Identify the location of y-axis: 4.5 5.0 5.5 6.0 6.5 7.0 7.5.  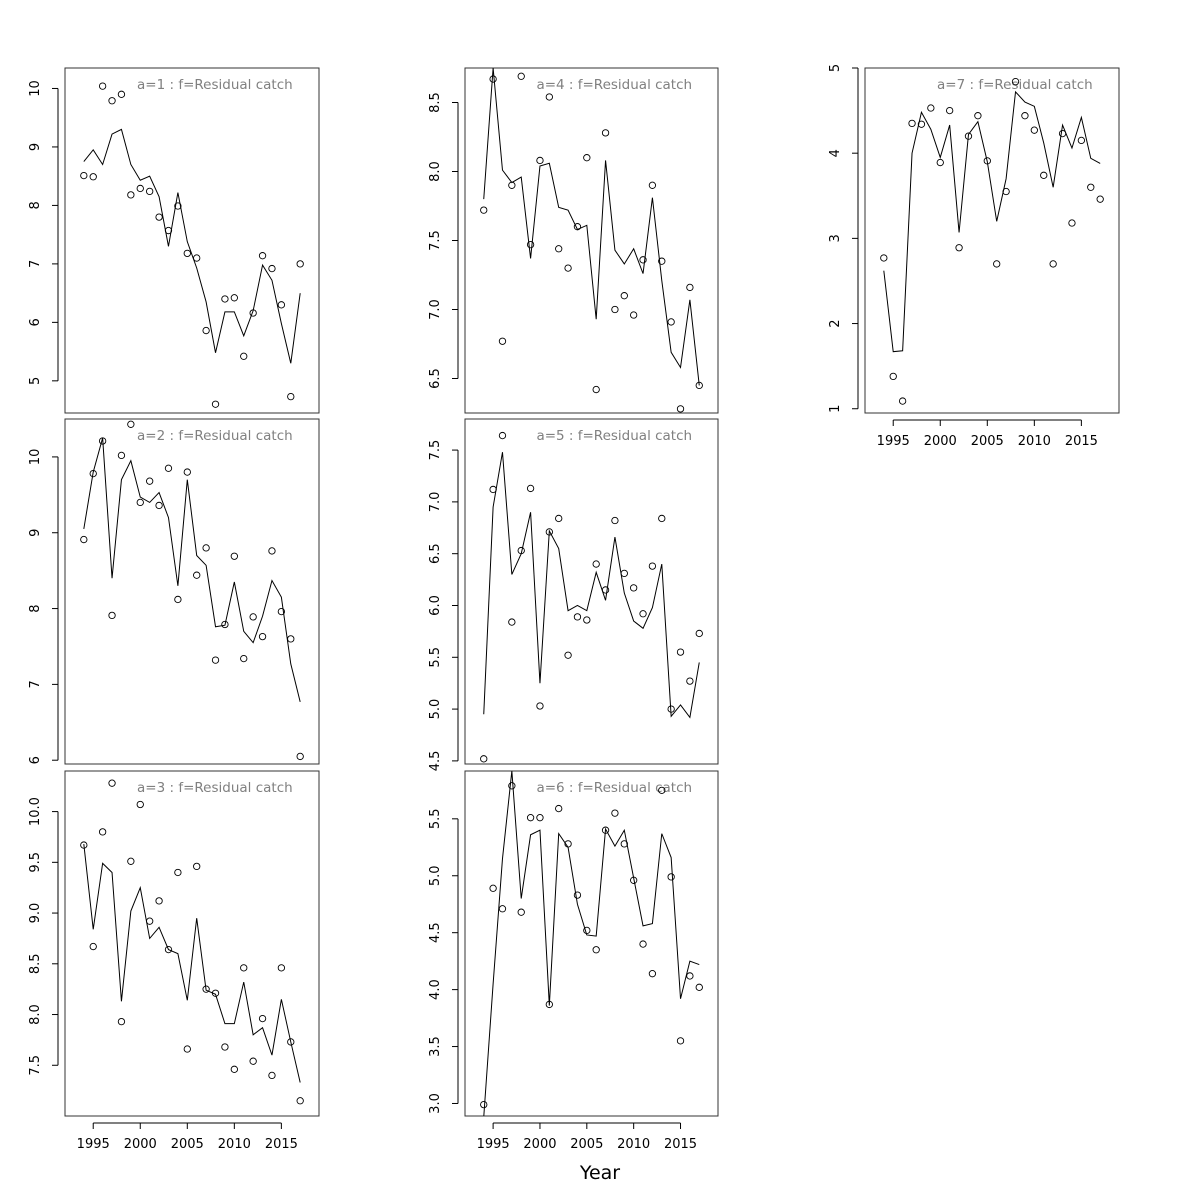
(443, 605).